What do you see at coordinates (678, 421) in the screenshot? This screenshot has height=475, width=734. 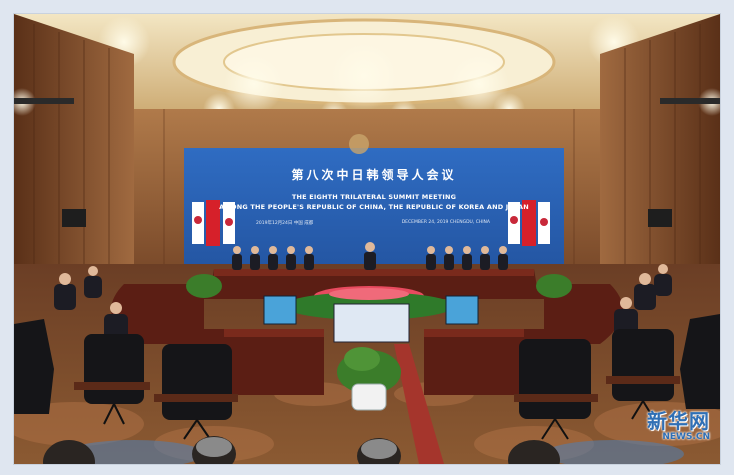 I see `watermark-brand-chinese: 新华网` at bounding box center [678, 421].